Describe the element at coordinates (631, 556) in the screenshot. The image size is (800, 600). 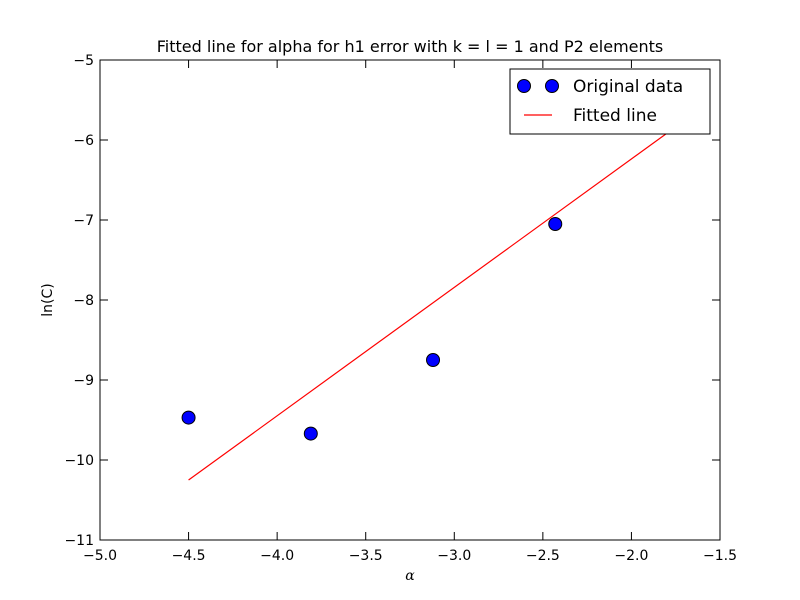
I see `x-tick-label: −2.0` at that location.